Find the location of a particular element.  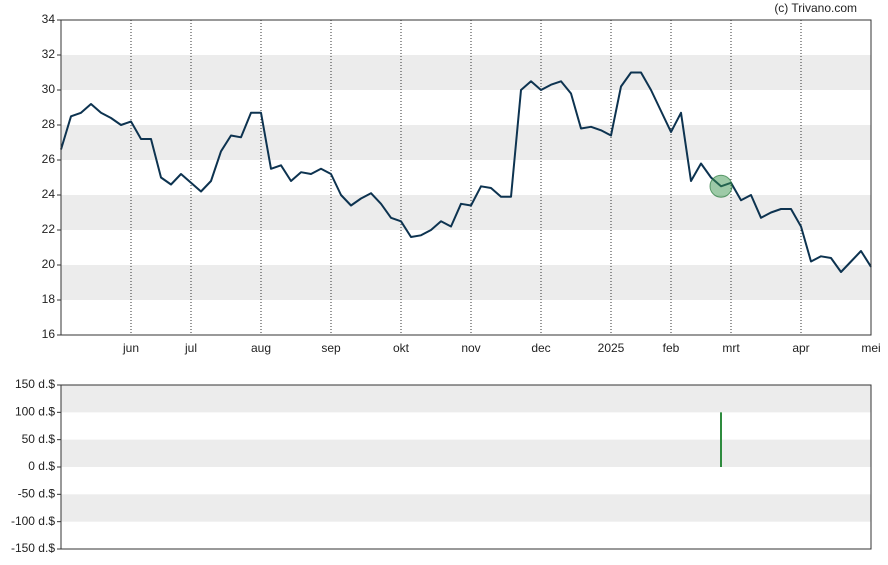

y-tick-label: 0 d.$ is located at coordinates (41, 466).